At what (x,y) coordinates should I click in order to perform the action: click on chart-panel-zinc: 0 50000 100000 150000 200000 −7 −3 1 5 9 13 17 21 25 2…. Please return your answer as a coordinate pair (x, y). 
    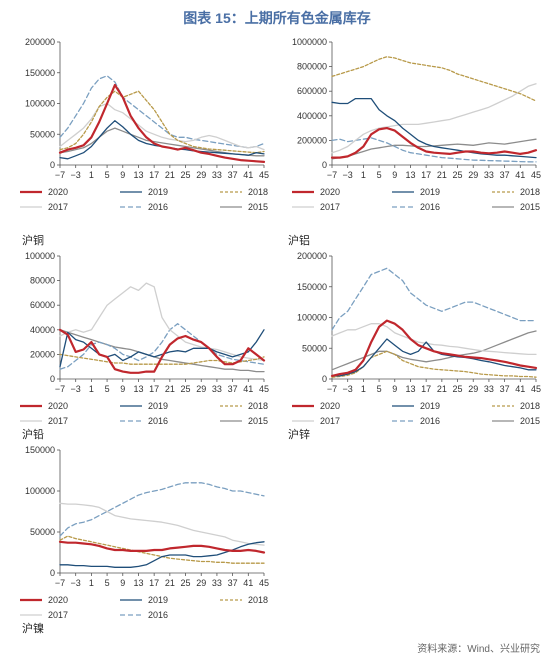
    Looking at the image, I should click on (410, 343).